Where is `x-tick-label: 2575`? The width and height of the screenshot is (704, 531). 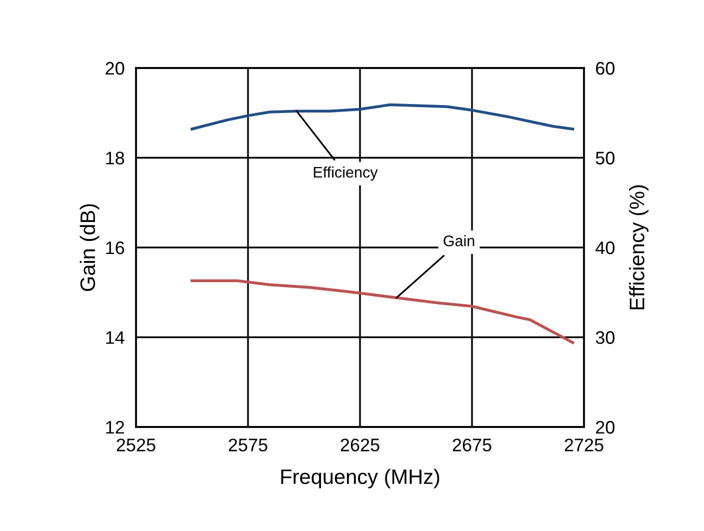 x-tick-label: 2575 is located at coordinates (248, 445).